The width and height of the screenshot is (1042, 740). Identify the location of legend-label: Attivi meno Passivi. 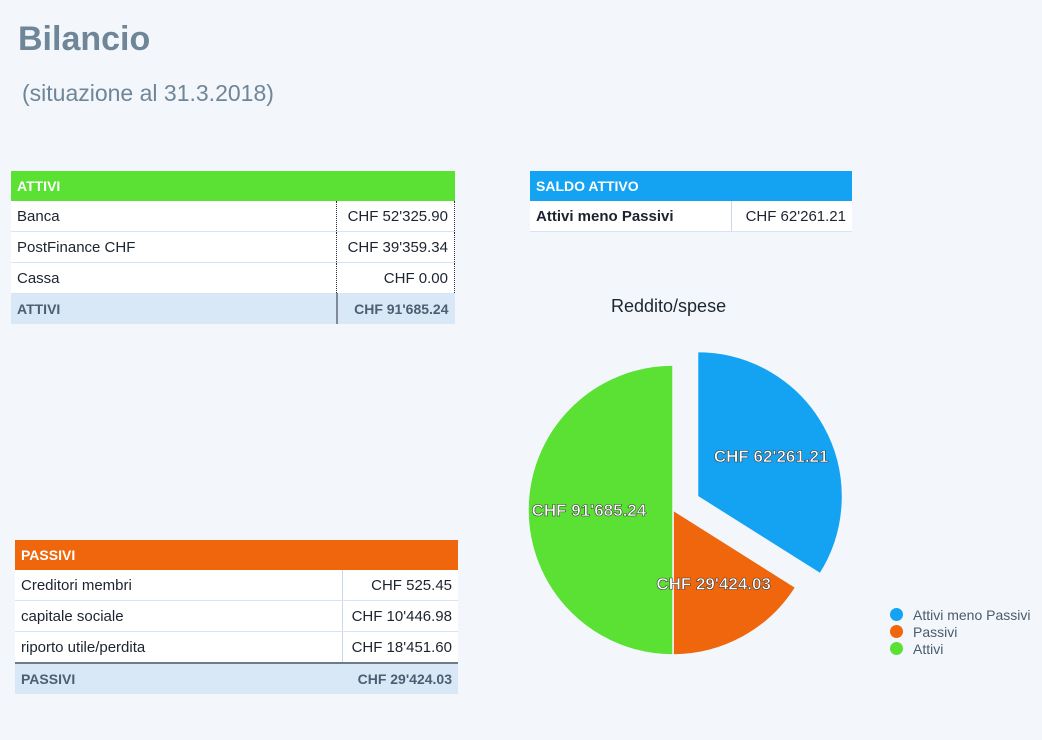
(972, 614).